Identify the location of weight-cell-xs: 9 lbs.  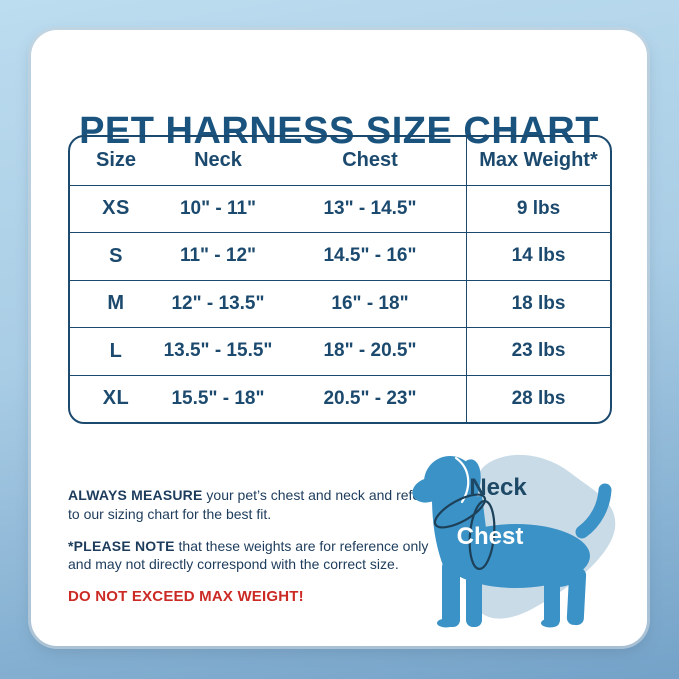
(538, 208).